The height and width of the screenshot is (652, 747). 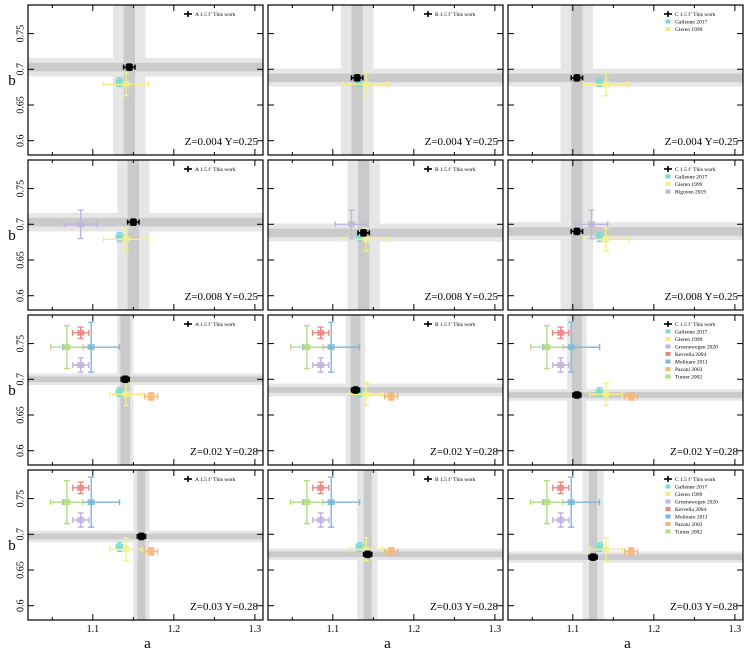 I want to click on legend-item: Turner 2002, so click(x=683, y=532).